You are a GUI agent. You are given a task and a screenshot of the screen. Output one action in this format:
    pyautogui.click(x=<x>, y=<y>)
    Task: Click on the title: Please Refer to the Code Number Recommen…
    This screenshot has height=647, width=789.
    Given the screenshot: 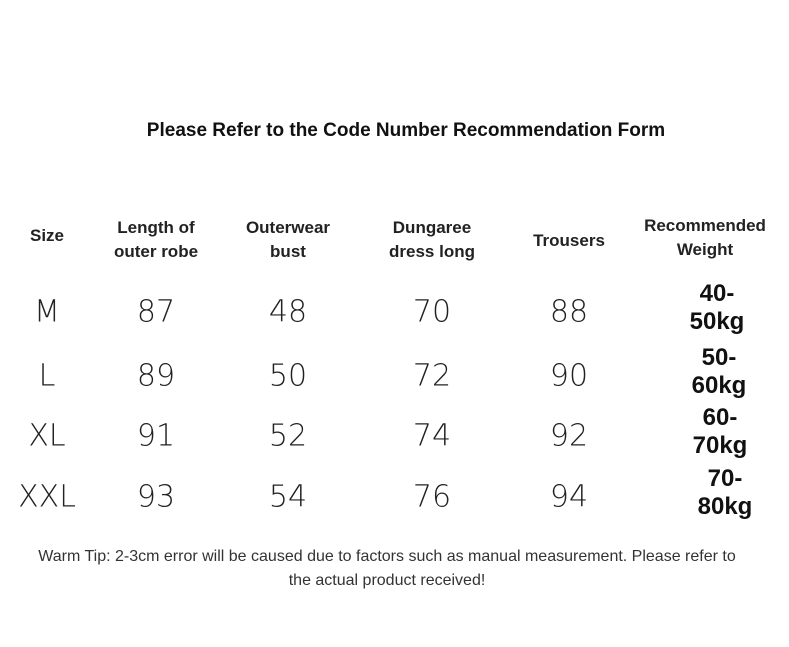 What is the action you would take?
    pyautogui.click(x=406, y=130)
    